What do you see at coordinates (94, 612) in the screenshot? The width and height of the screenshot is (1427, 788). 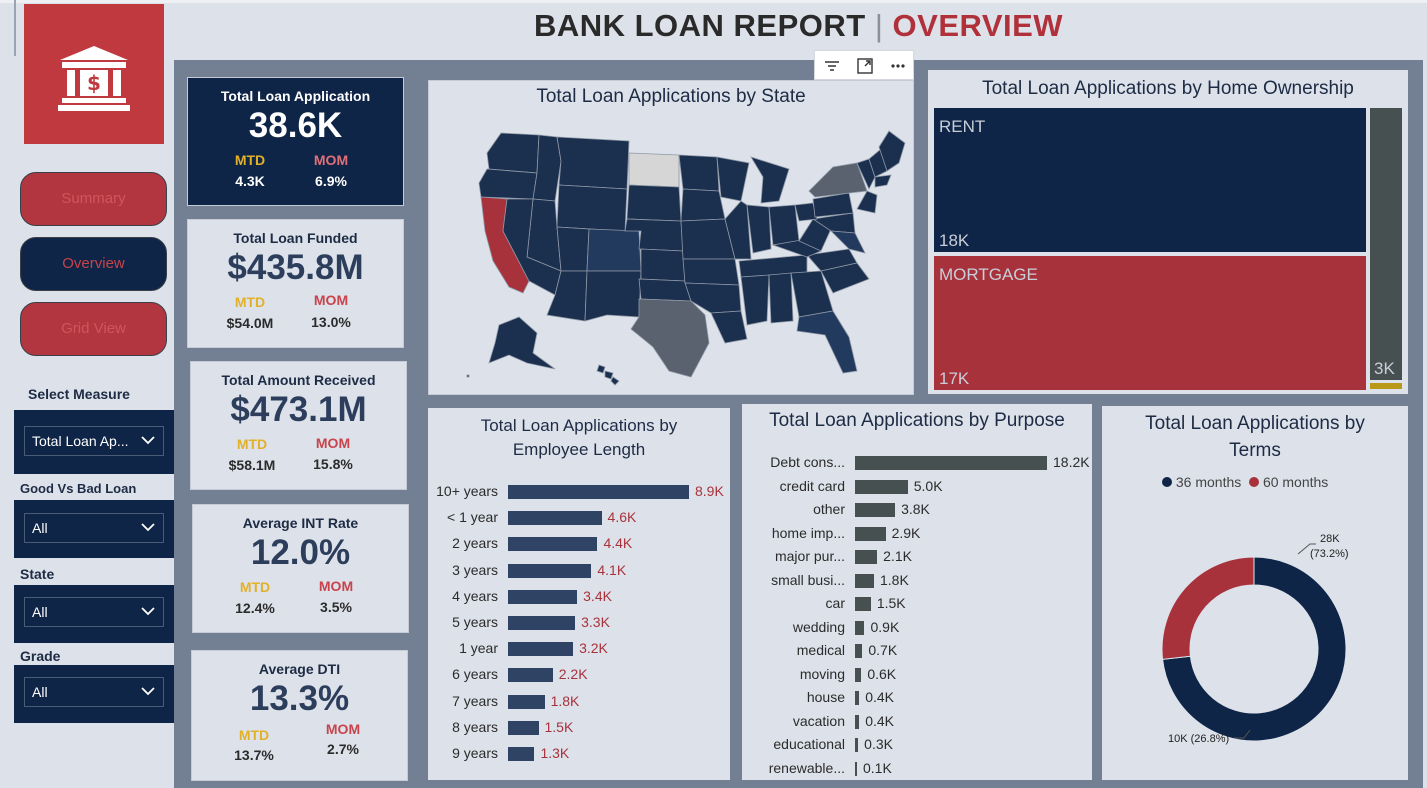 I see `state-filter-dropdown: All` at bounding box center [94, 612].